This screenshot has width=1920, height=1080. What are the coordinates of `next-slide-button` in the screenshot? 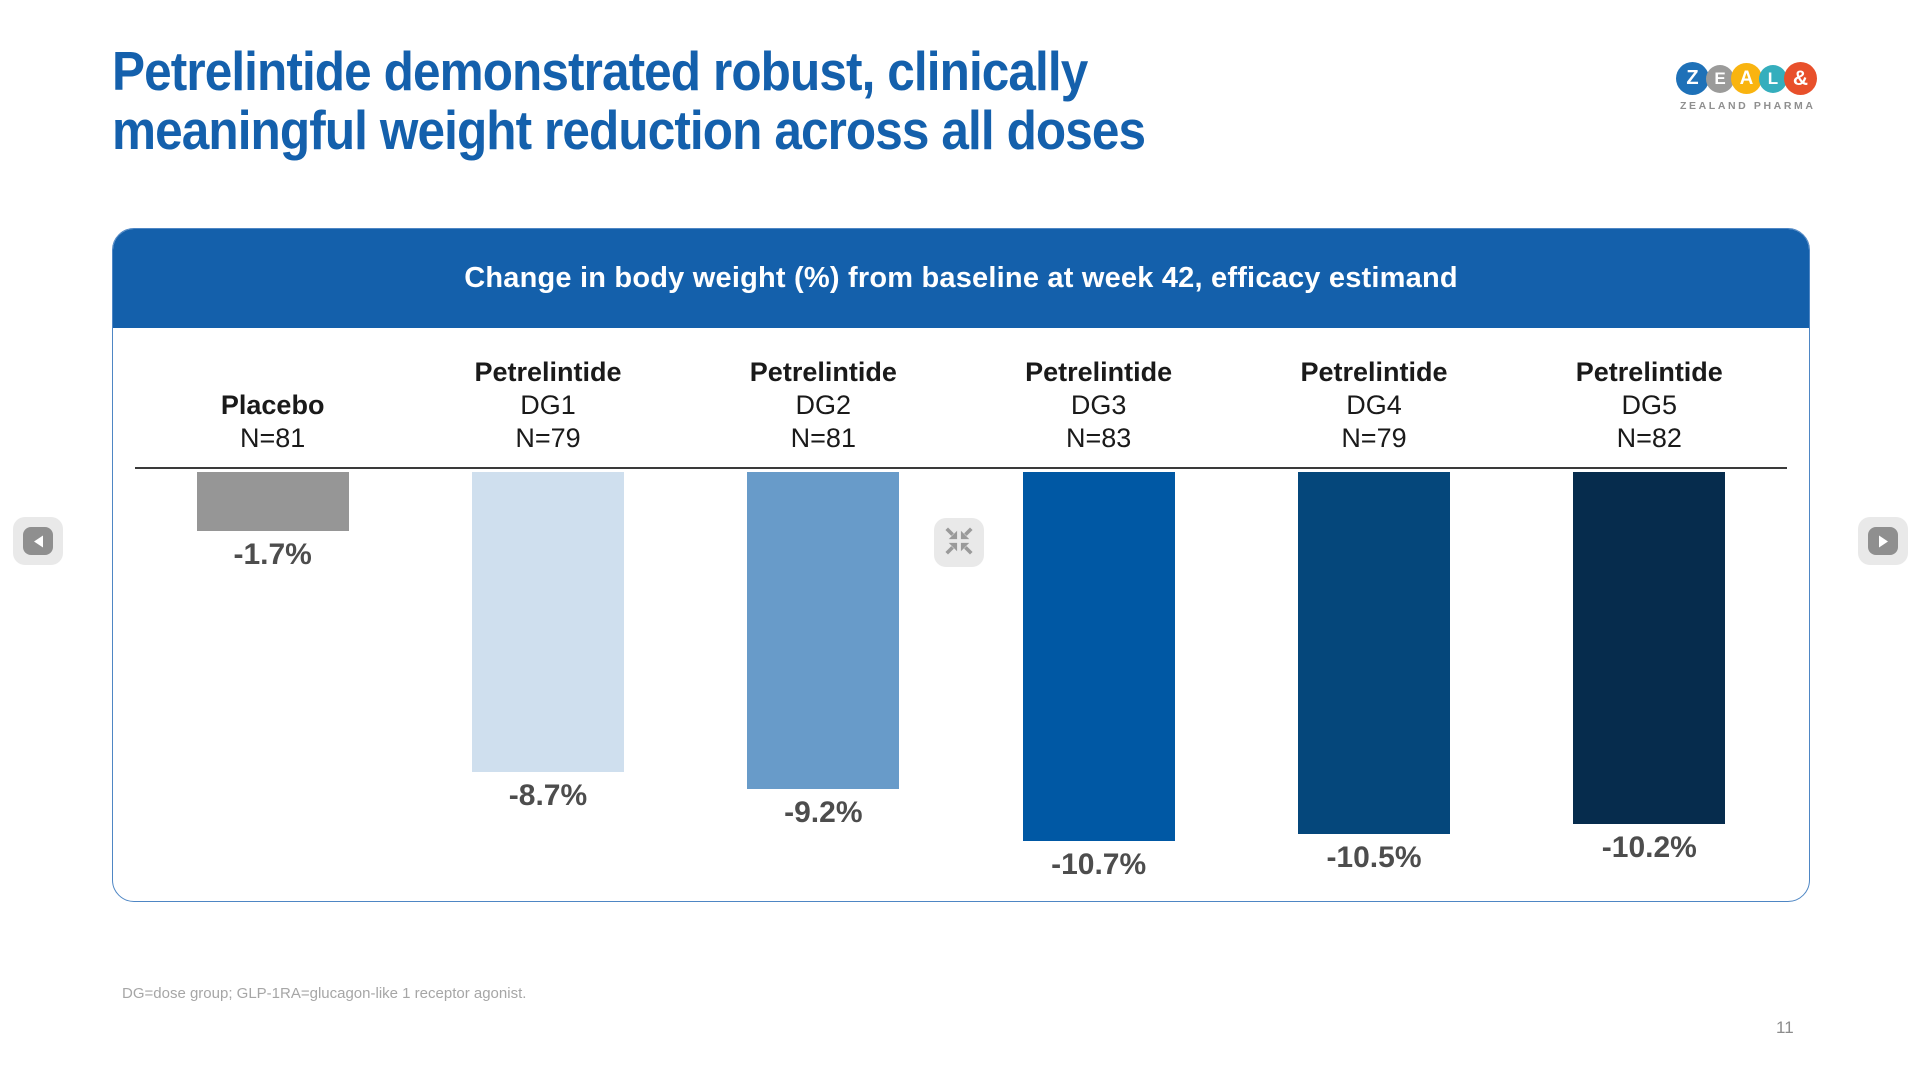 It's located at (1883, 541).